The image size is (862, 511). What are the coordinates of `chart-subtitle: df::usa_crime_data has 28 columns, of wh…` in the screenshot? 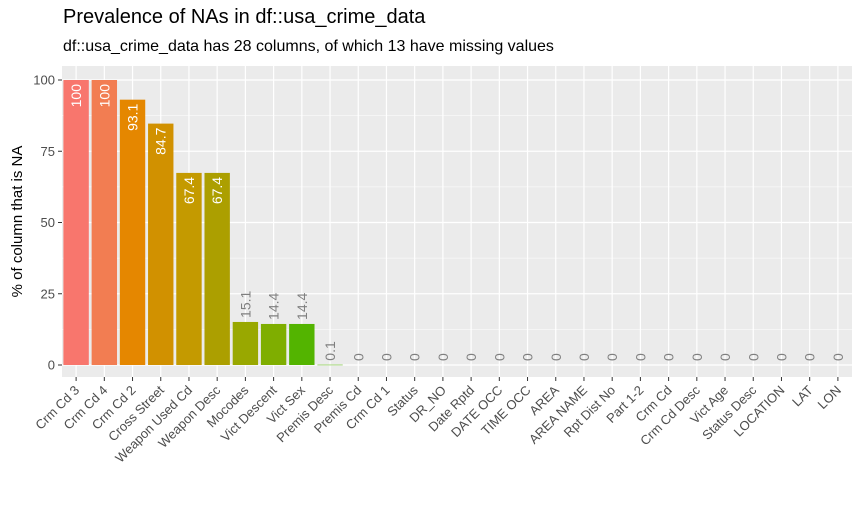 It's located at (308, 46).